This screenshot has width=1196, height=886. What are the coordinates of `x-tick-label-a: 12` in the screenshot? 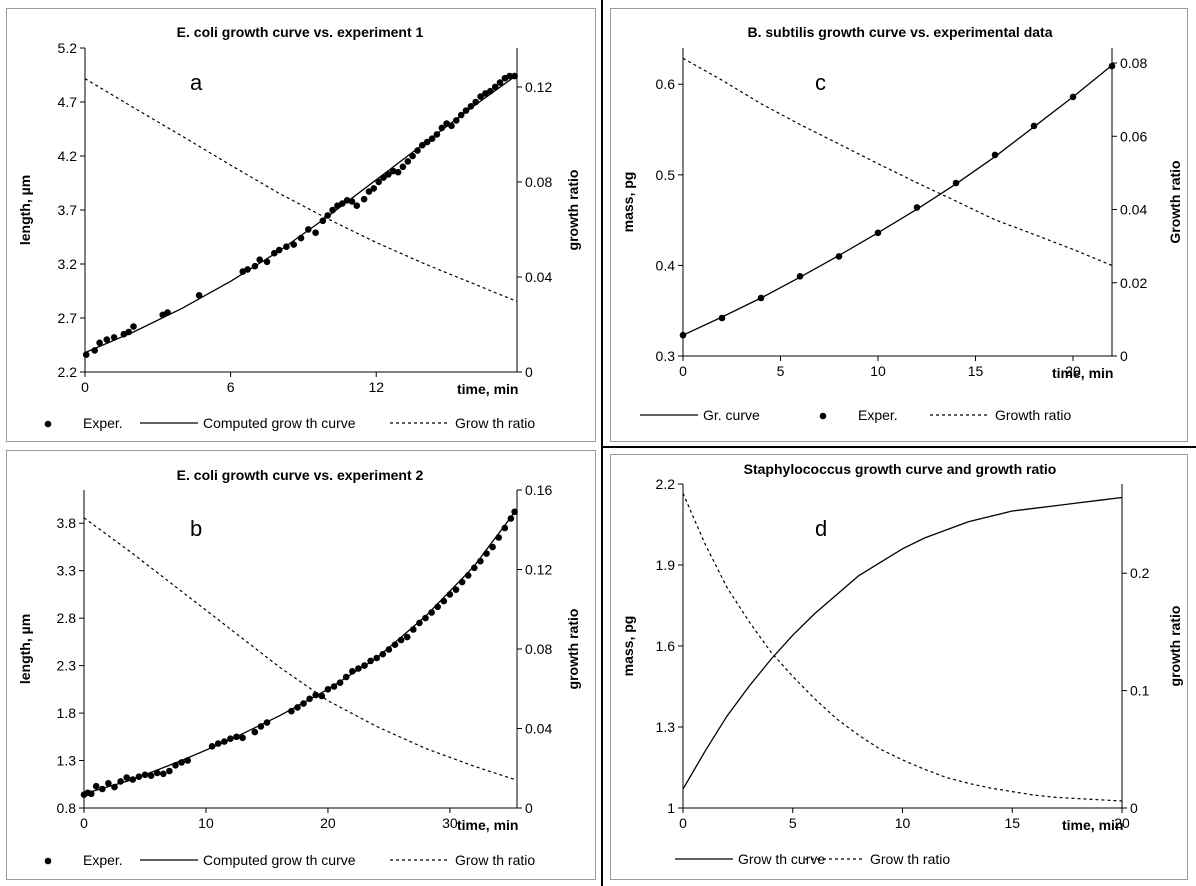 It's located at (376, 387).